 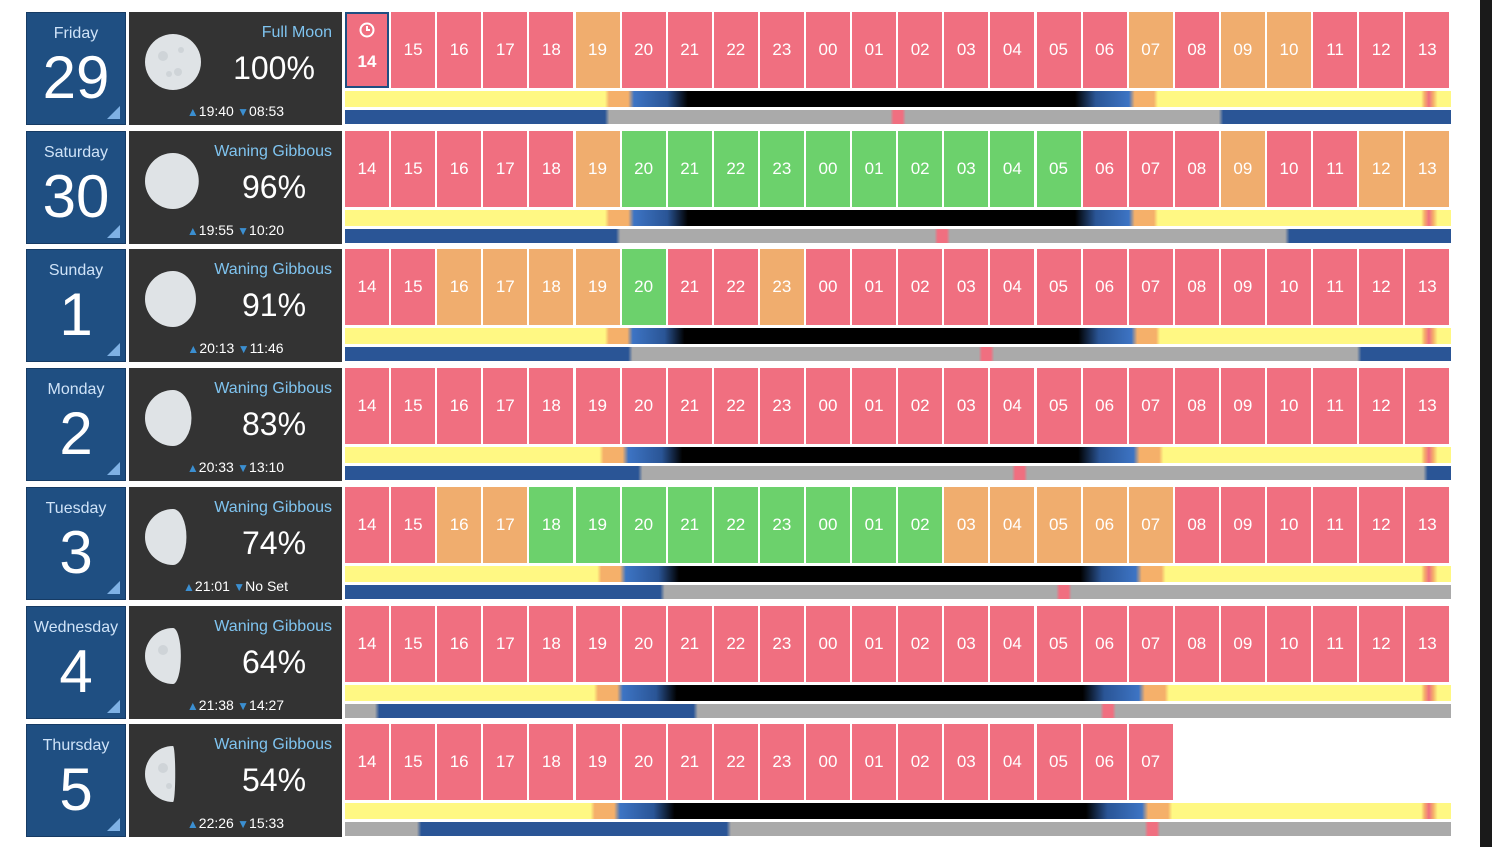 What do you see at coordinates (1486, 423) in the screenshot?
I see `scrollbar` at bounding box center [1486, 423].